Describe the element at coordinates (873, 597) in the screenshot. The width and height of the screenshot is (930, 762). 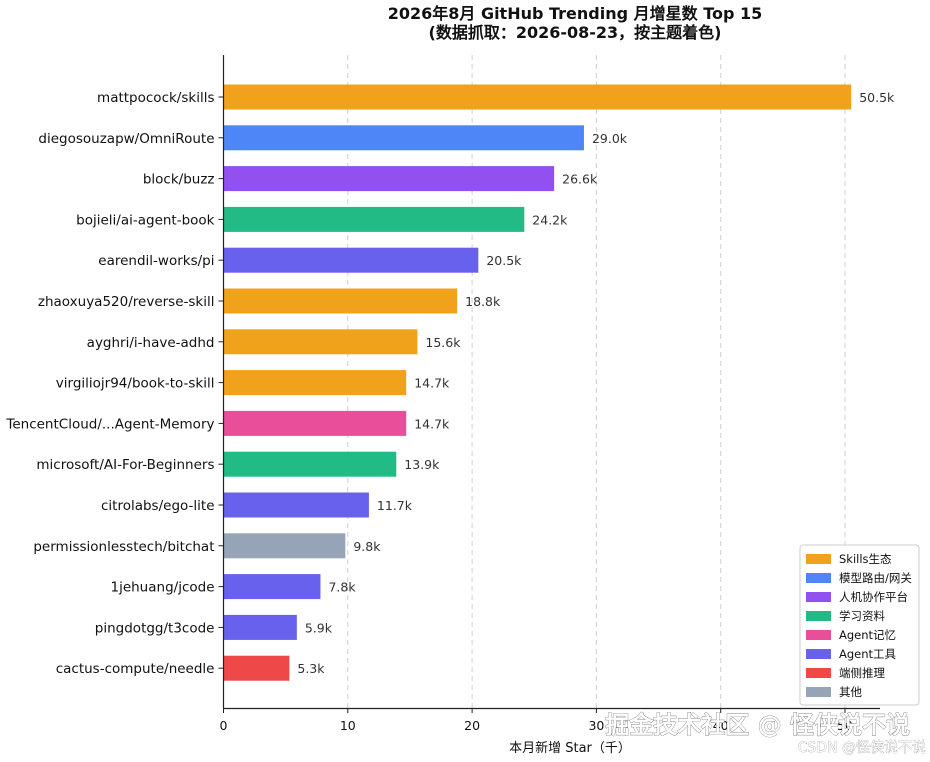
I see `legend-entry: 人机协作平台` at that location.